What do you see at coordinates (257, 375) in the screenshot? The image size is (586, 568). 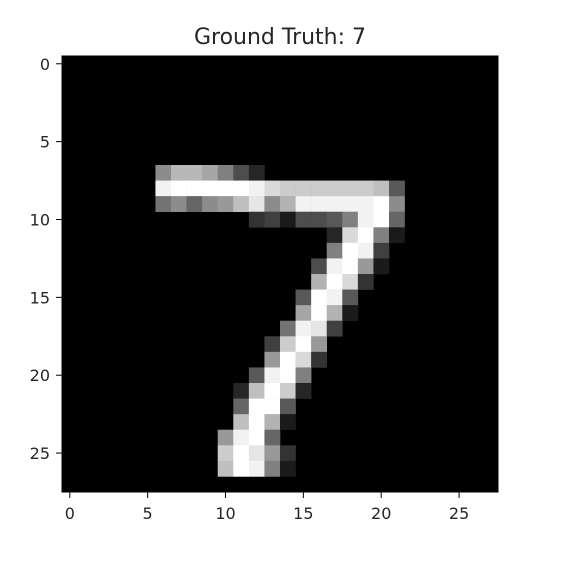 I see `pixel-r20-c12` at bounding box center [257, 375].